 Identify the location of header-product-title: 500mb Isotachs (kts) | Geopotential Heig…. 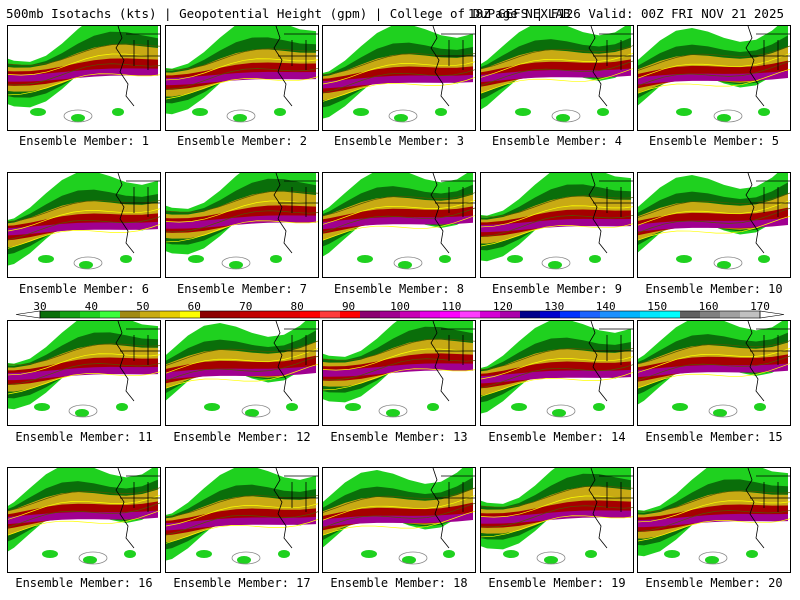
(288, 13).